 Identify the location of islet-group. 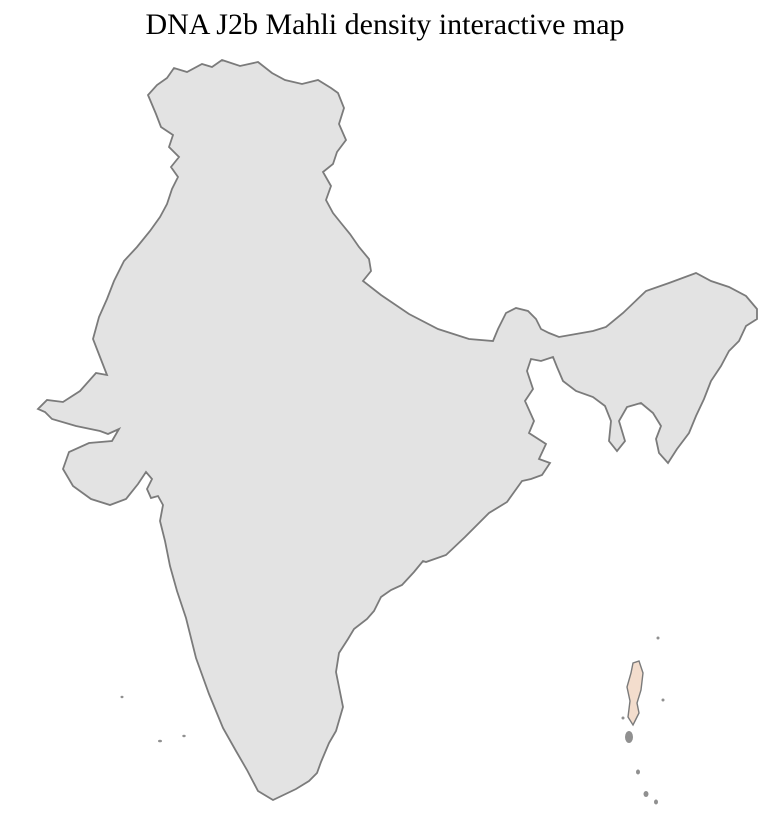
(392, 720).